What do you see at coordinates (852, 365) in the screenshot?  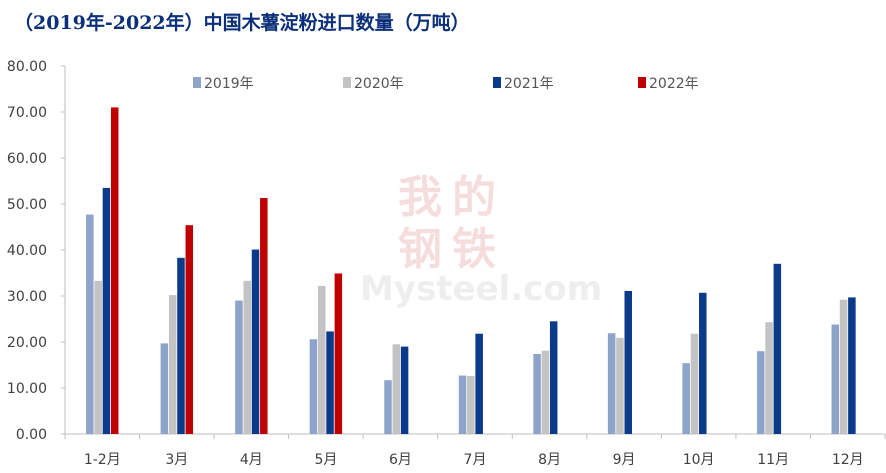 I see `bar-2021年-12月` at bounding box center [852, 365].